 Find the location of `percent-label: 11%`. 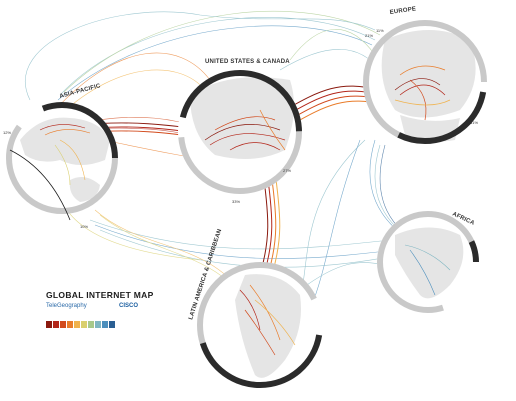

percent-label: 11% is located at coordinates (380, 30).